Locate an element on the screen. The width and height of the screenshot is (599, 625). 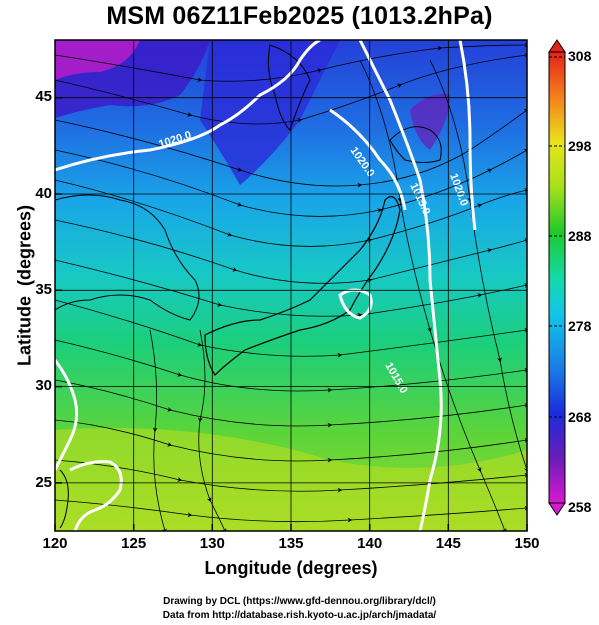
y-tick-label: 25 is located at coordinates (43, 482).